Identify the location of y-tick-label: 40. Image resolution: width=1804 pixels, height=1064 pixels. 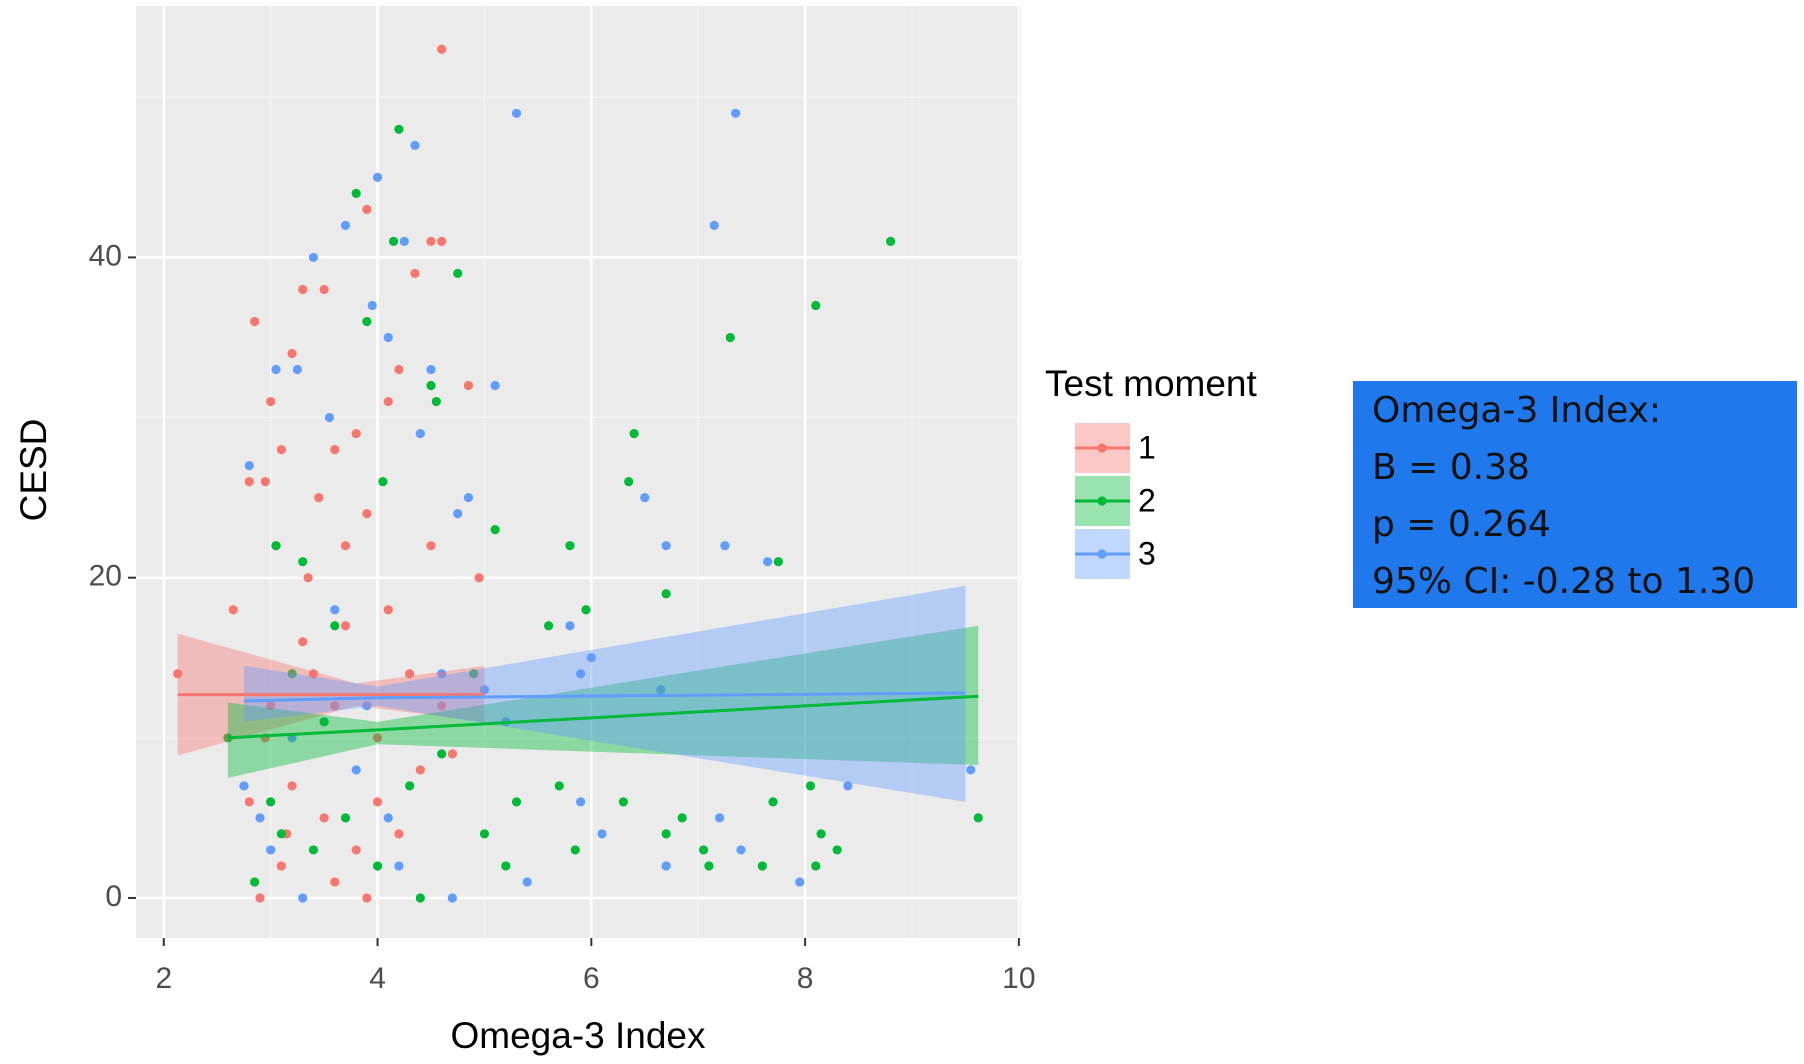
(105, 255).